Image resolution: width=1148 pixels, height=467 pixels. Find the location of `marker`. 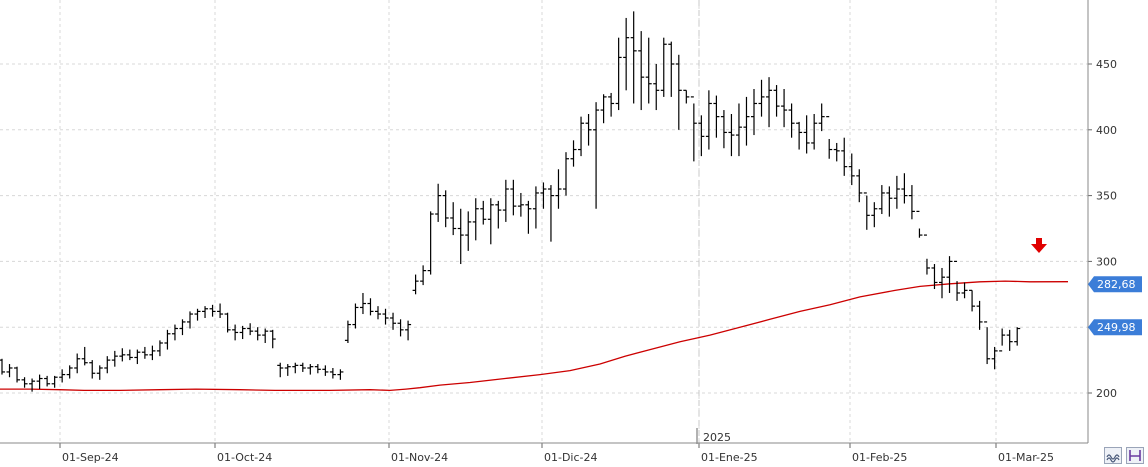

marker is located at coordinates (1039, 245).